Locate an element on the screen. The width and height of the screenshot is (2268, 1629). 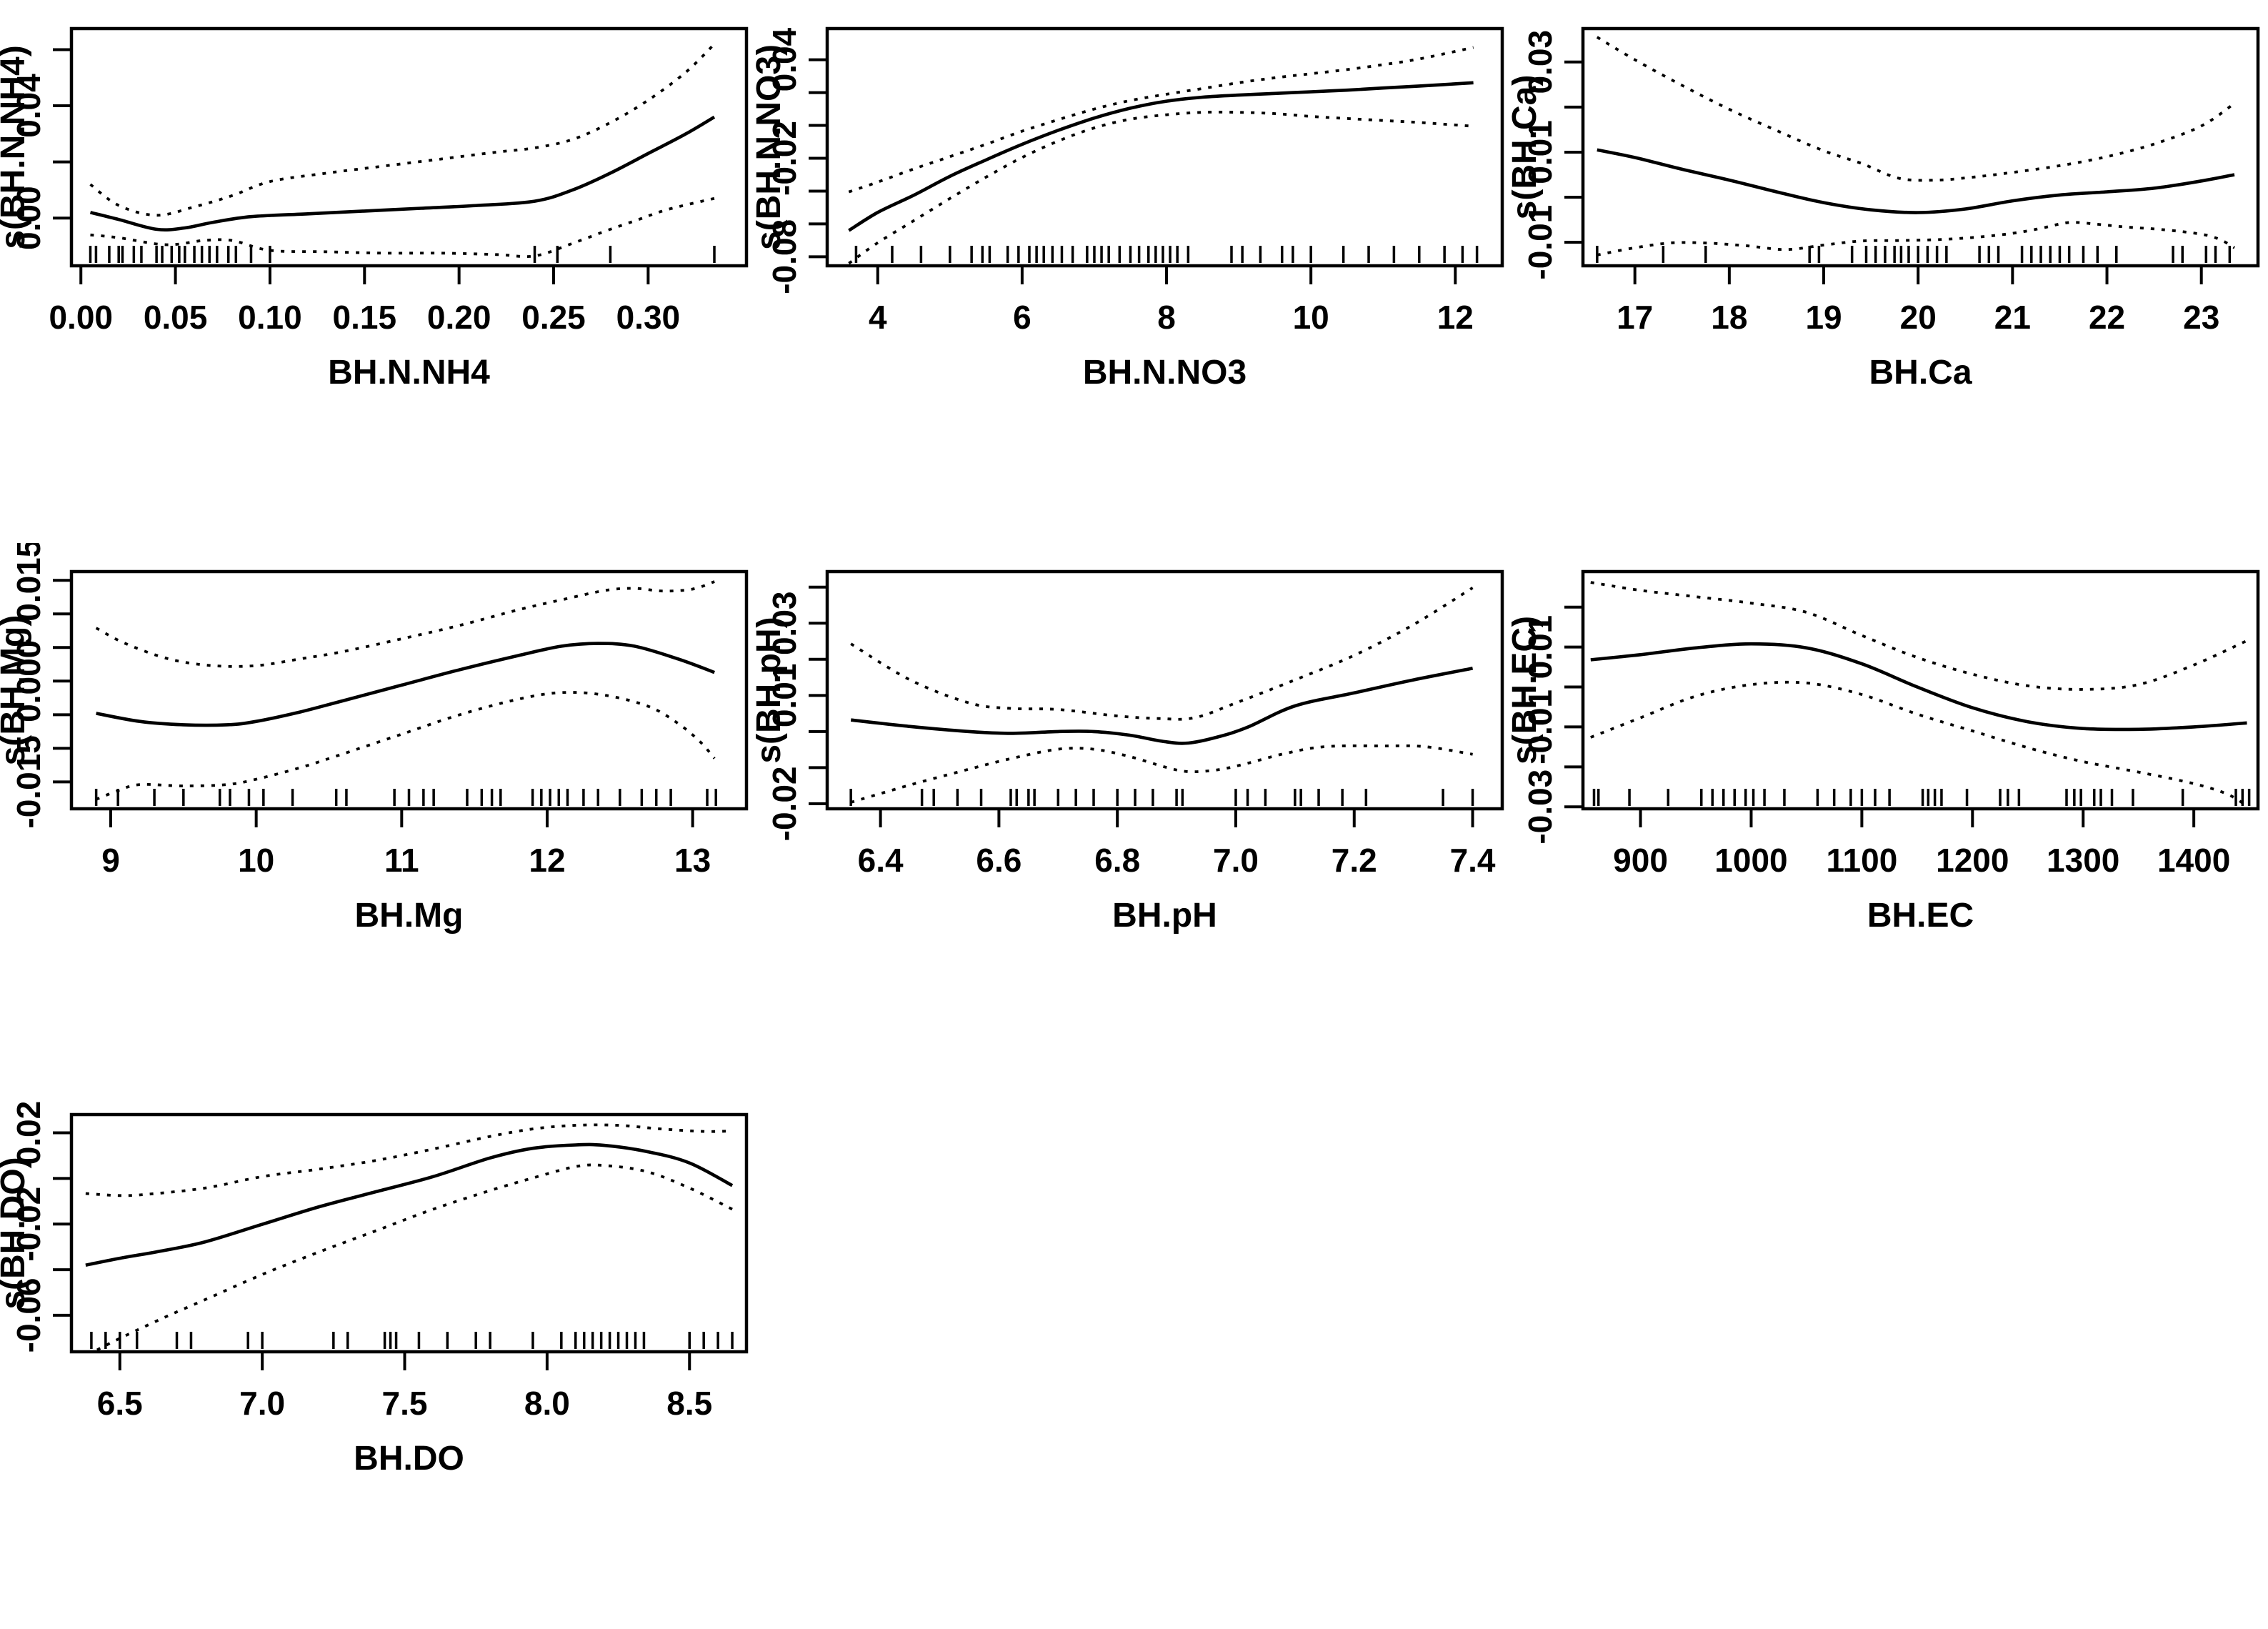
x-tick-label: 8.5 is located at coordinates (689, 1403).